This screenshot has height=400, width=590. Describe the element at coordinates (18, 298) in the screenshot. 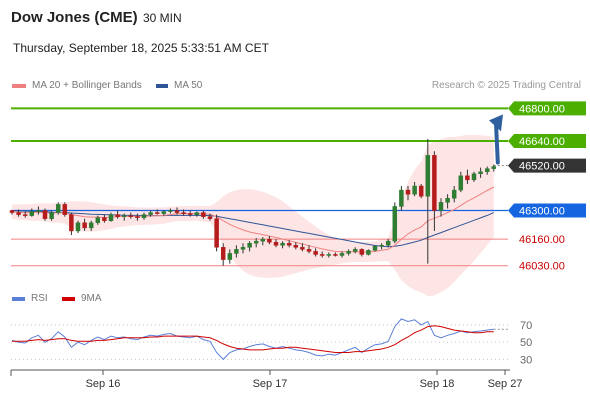

I see `rsi-swatch` at that location.